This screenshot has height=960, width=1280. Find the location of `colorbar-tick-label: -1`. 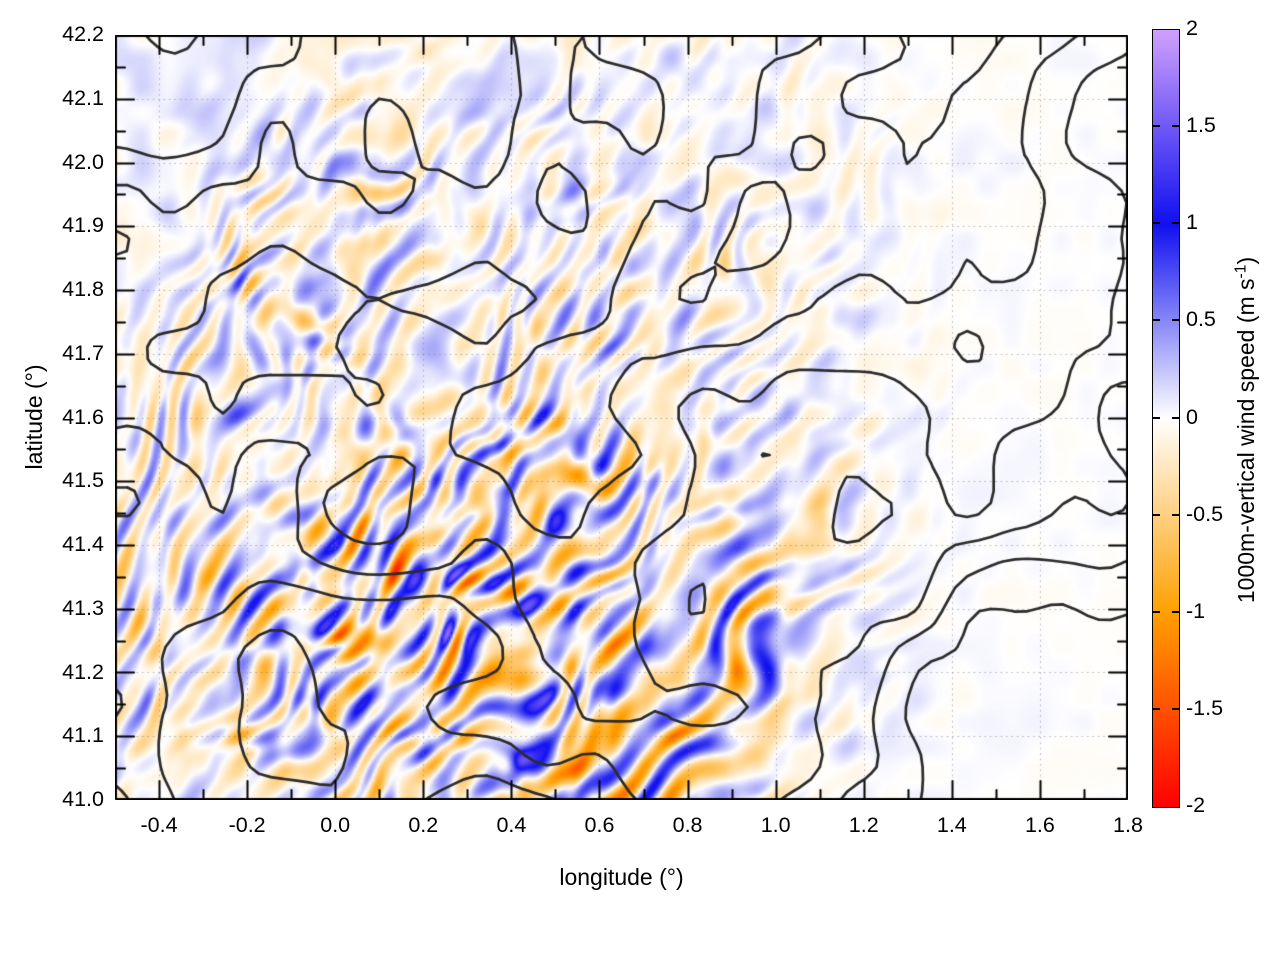

colorbar-tick-label: -1 is located at coordinates (1196, 610).